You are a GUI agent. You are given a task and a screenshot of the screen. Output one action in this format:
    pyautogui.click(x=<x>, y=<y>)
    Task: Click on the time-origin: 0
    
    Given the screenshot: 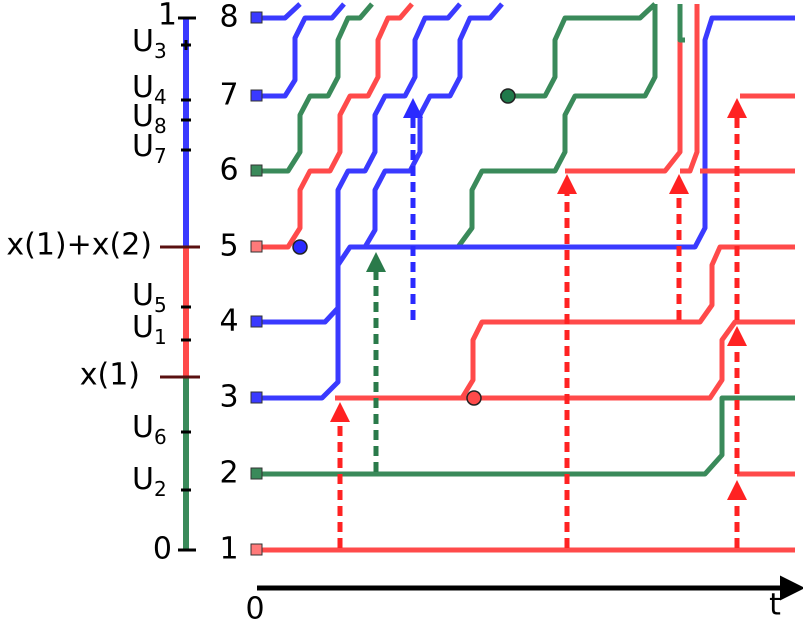 What is the action you would take?
    pyautogui.click(x=254, y=608)
    